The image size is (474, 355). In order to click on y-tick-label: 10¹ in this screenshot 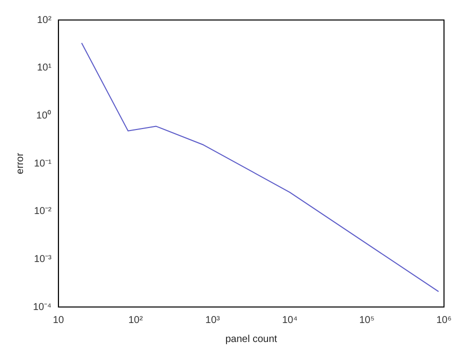, I will do `click(44, 68)`.